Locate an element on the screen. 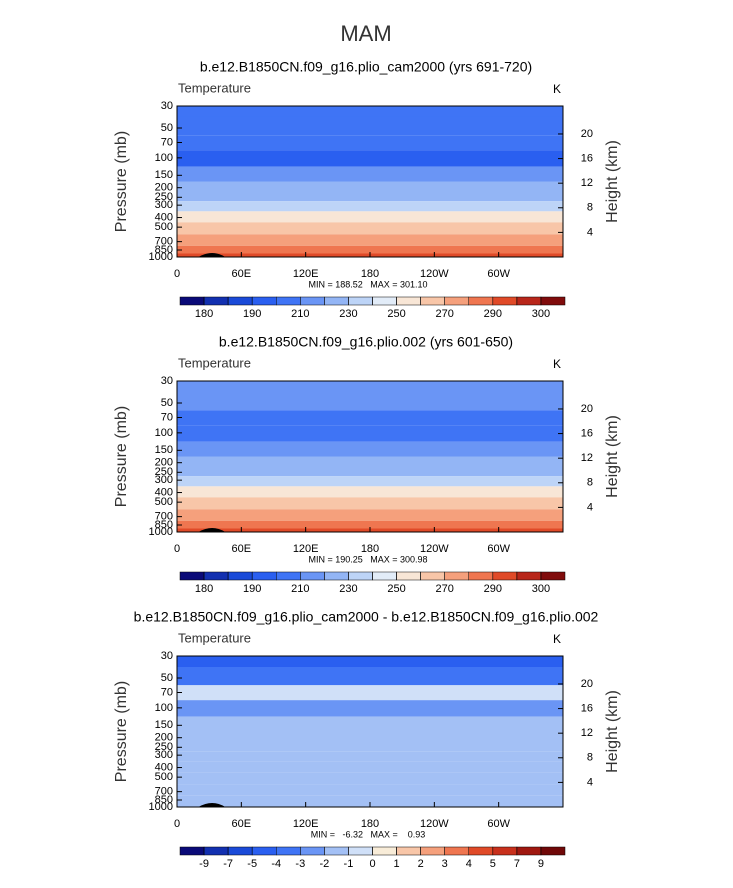 This screenshot has height=888, width=733. min-max: MIN = 190.25 MAX = 300.98 is located at coordinates (367, 559).